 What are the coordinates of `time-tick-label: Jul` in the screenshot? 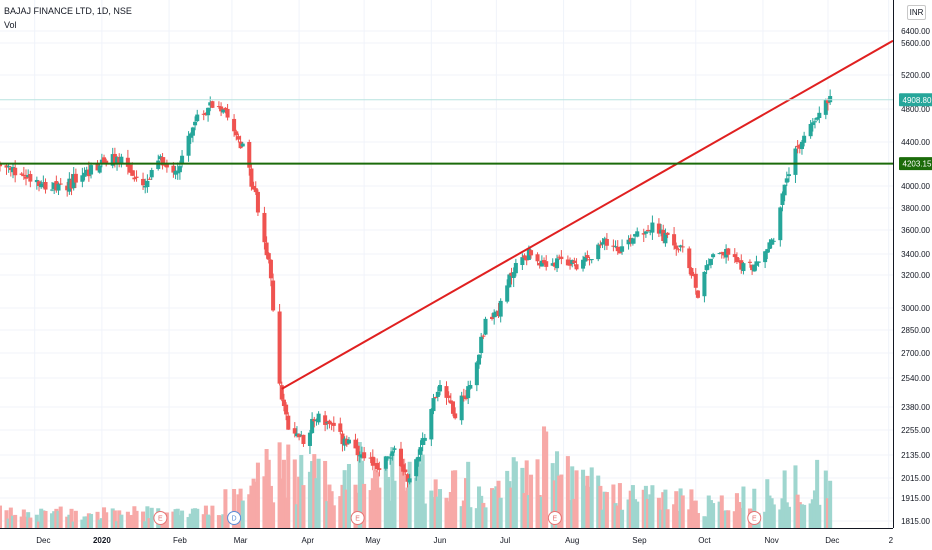 It's located at (505, 540).